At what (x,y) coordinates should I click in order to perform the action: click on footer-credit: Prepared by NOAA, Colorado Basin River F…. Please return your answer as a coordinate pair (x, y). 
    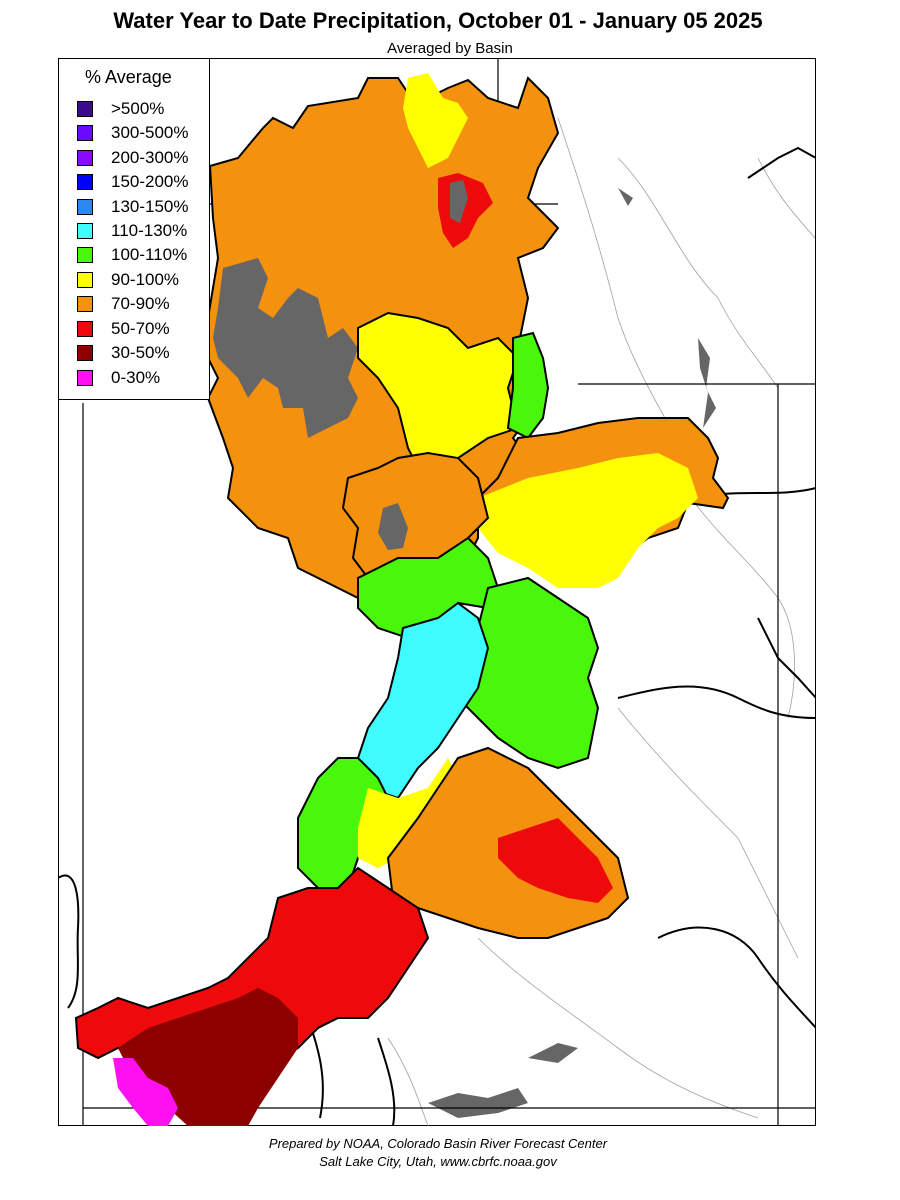
    Looking at the image, I should click on (438, 1143).